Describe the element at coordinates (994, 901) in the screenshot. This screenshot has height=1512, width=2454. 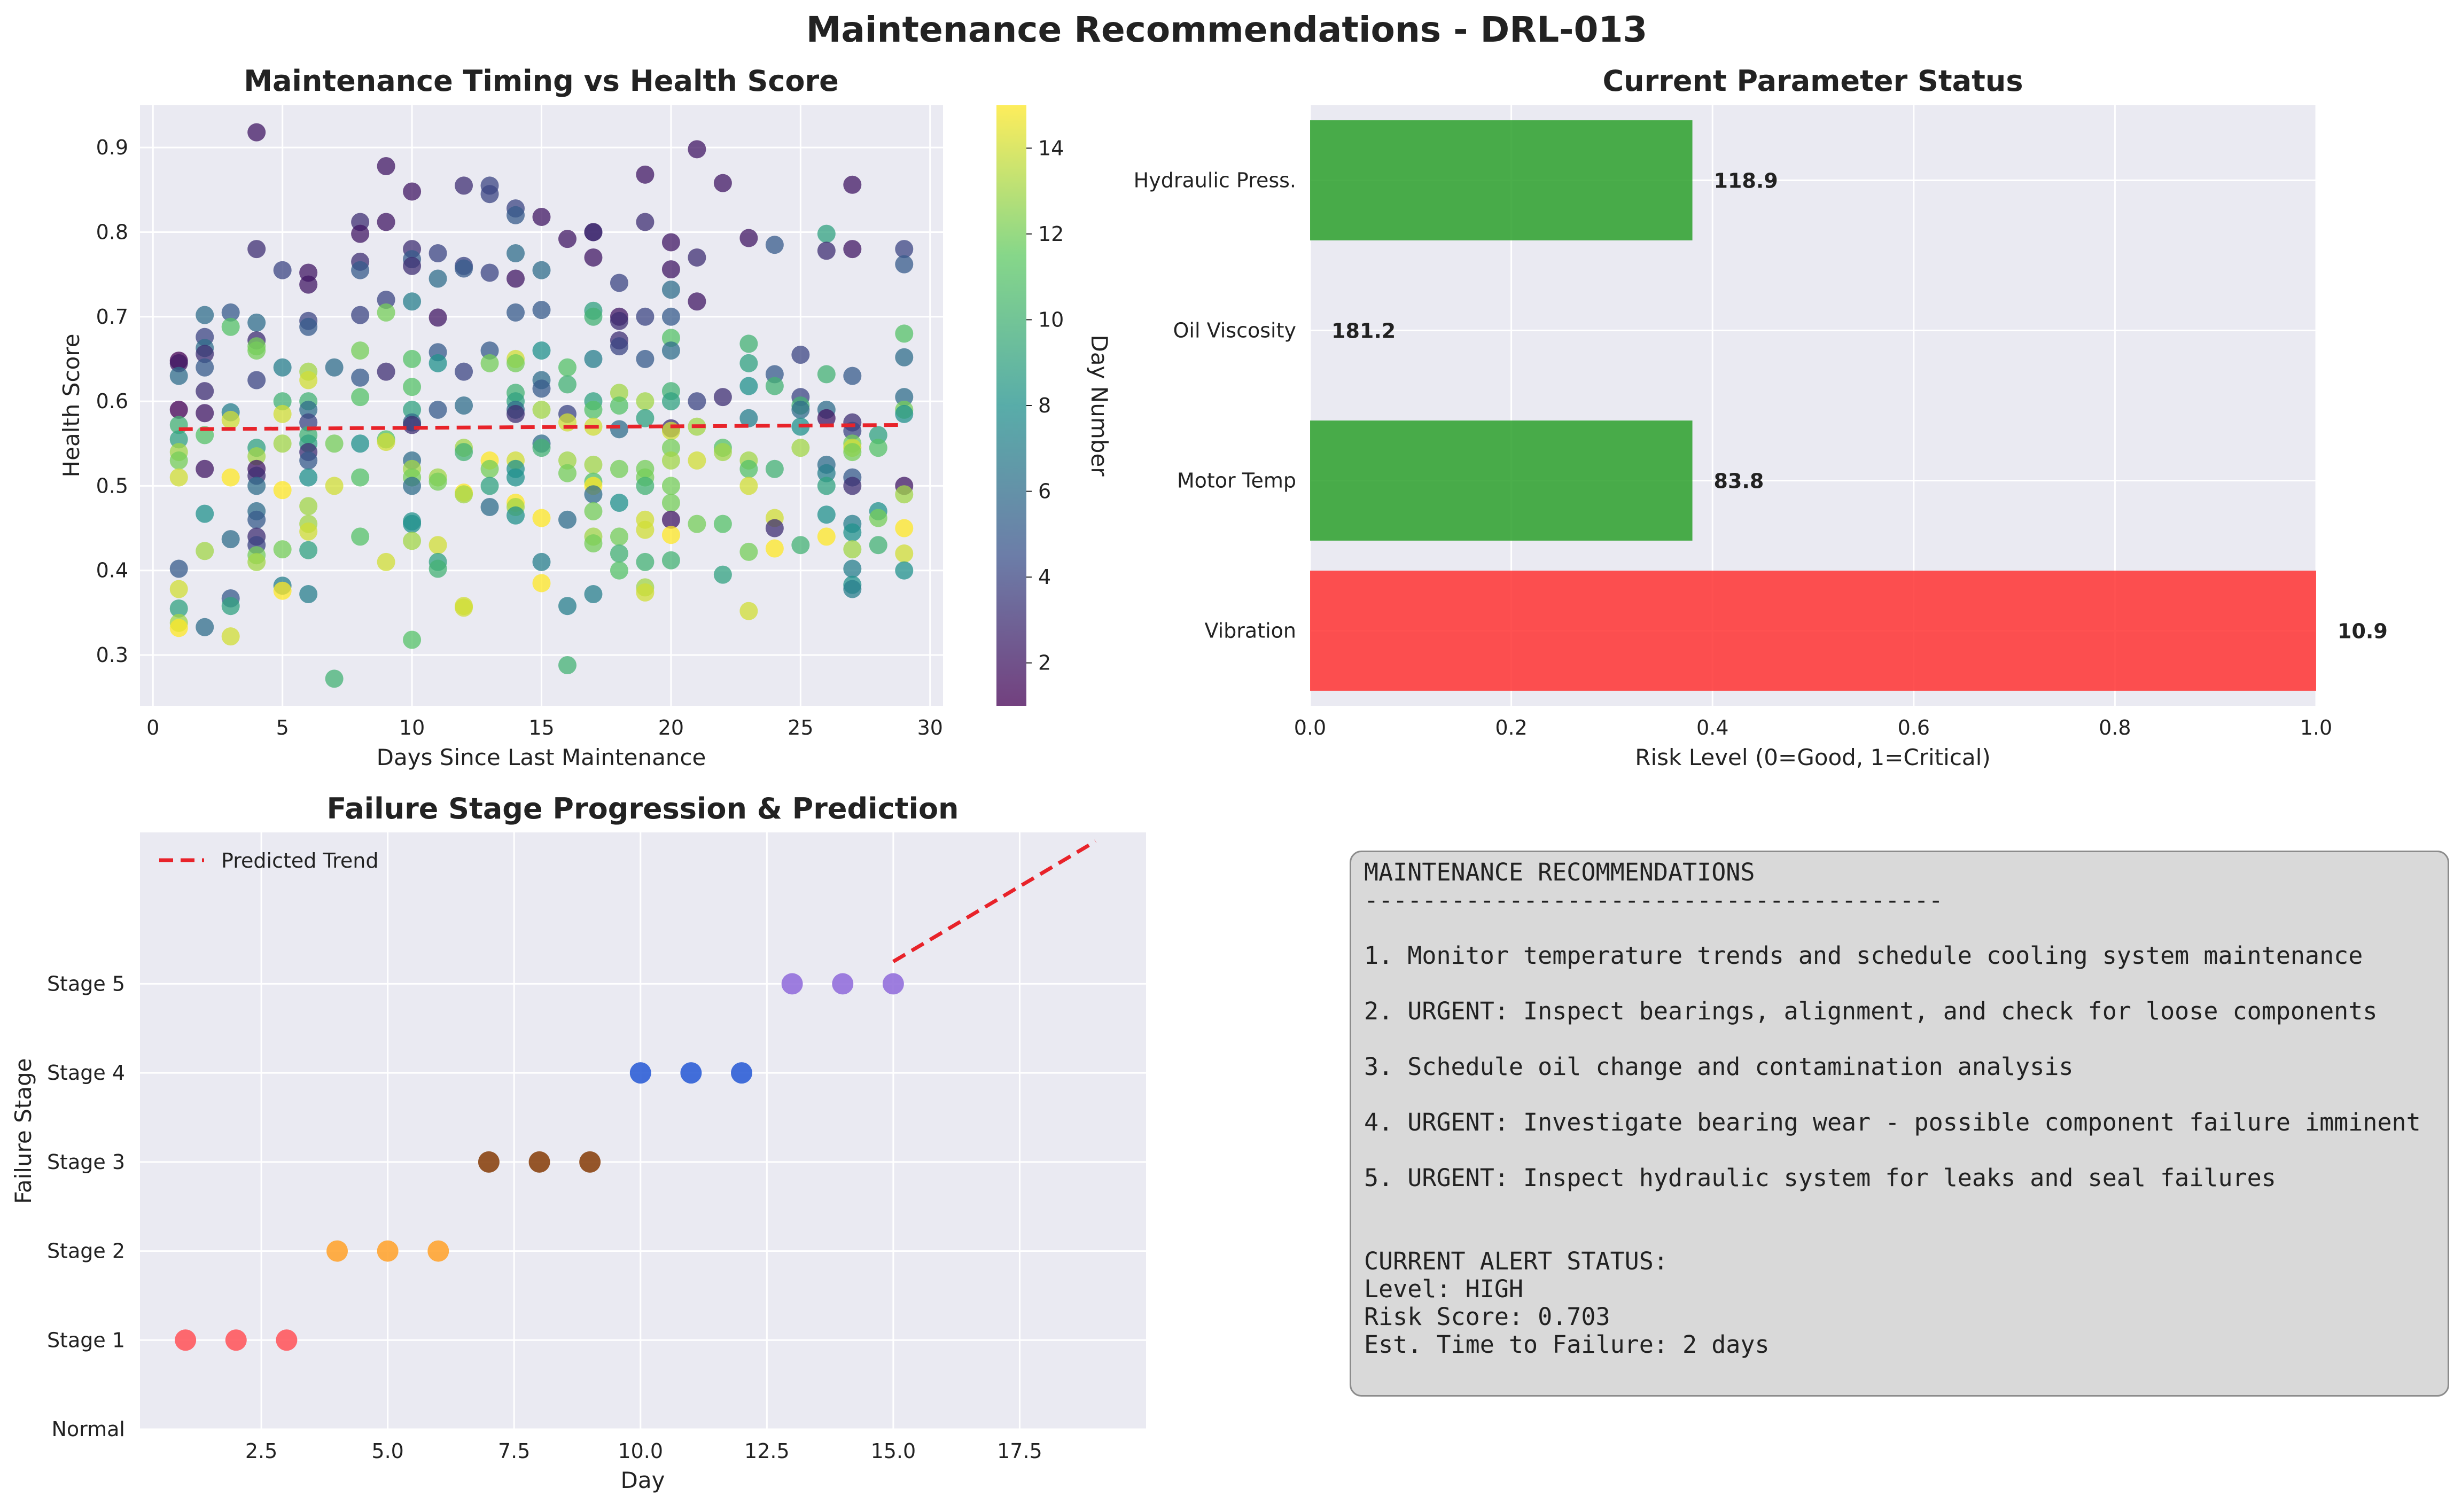
I see `predicted-trend-line` at that location.